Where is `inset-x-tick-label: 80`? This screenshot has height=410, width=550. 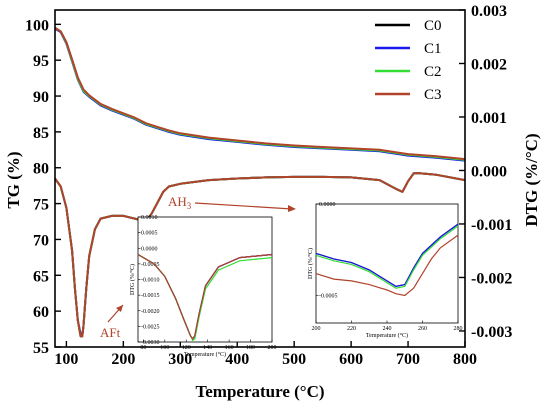 inset-x-tick-label: 80 is located at coordinates (143, 348).